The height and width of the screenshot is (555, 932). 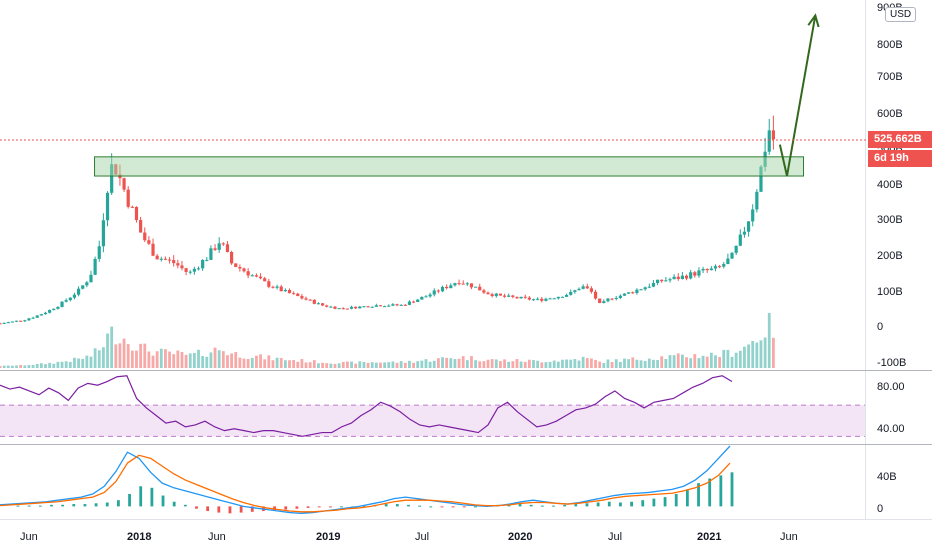 What do you see at coordinates (422, 537) in the screenshot?
I see `time-tick-label: Jul` at bounding box center [422, 537].